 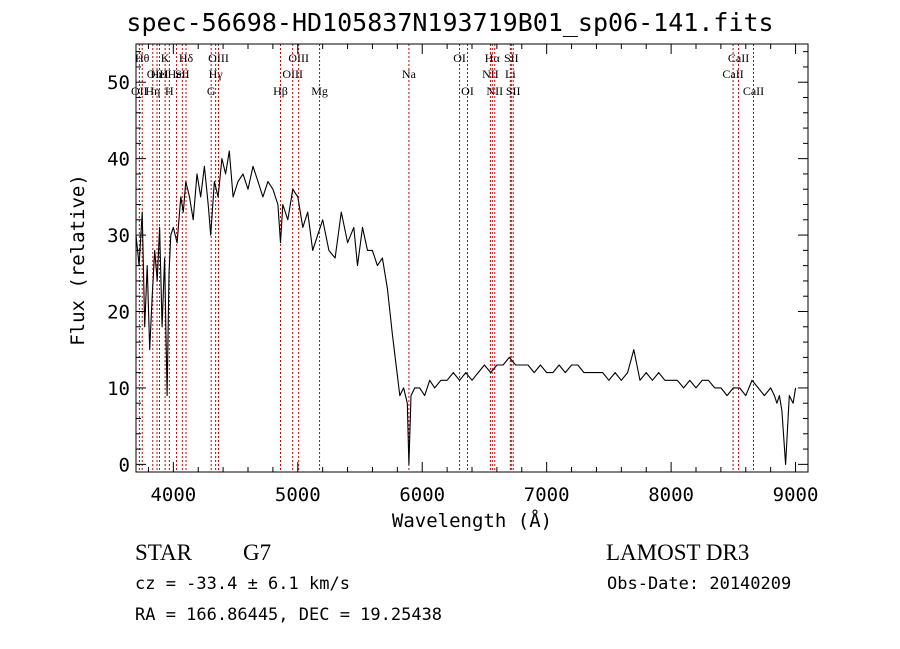 I want to click on line-label-4: HeI, so click(x=160, y=74).